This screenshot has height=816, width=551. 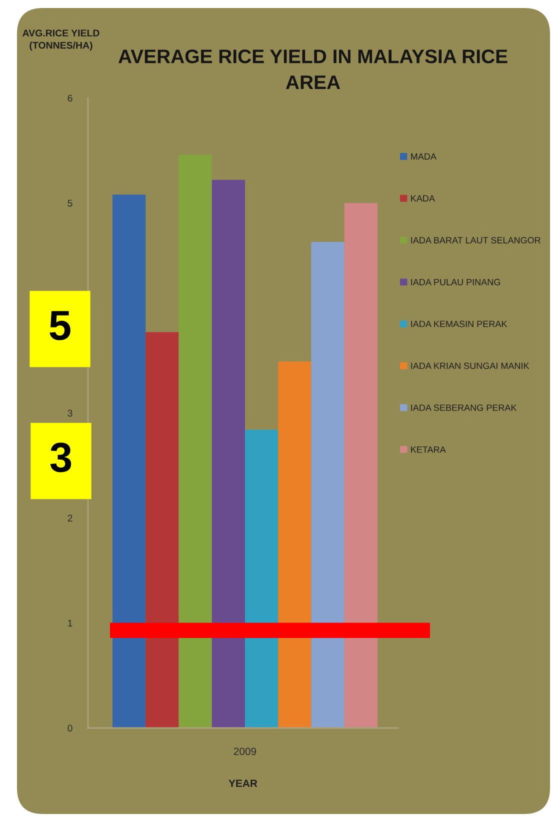 What do you see at coordinates (70, 203) in the screenshot?
I see `y-tick-label: 5` at bounding box center [70, 203].